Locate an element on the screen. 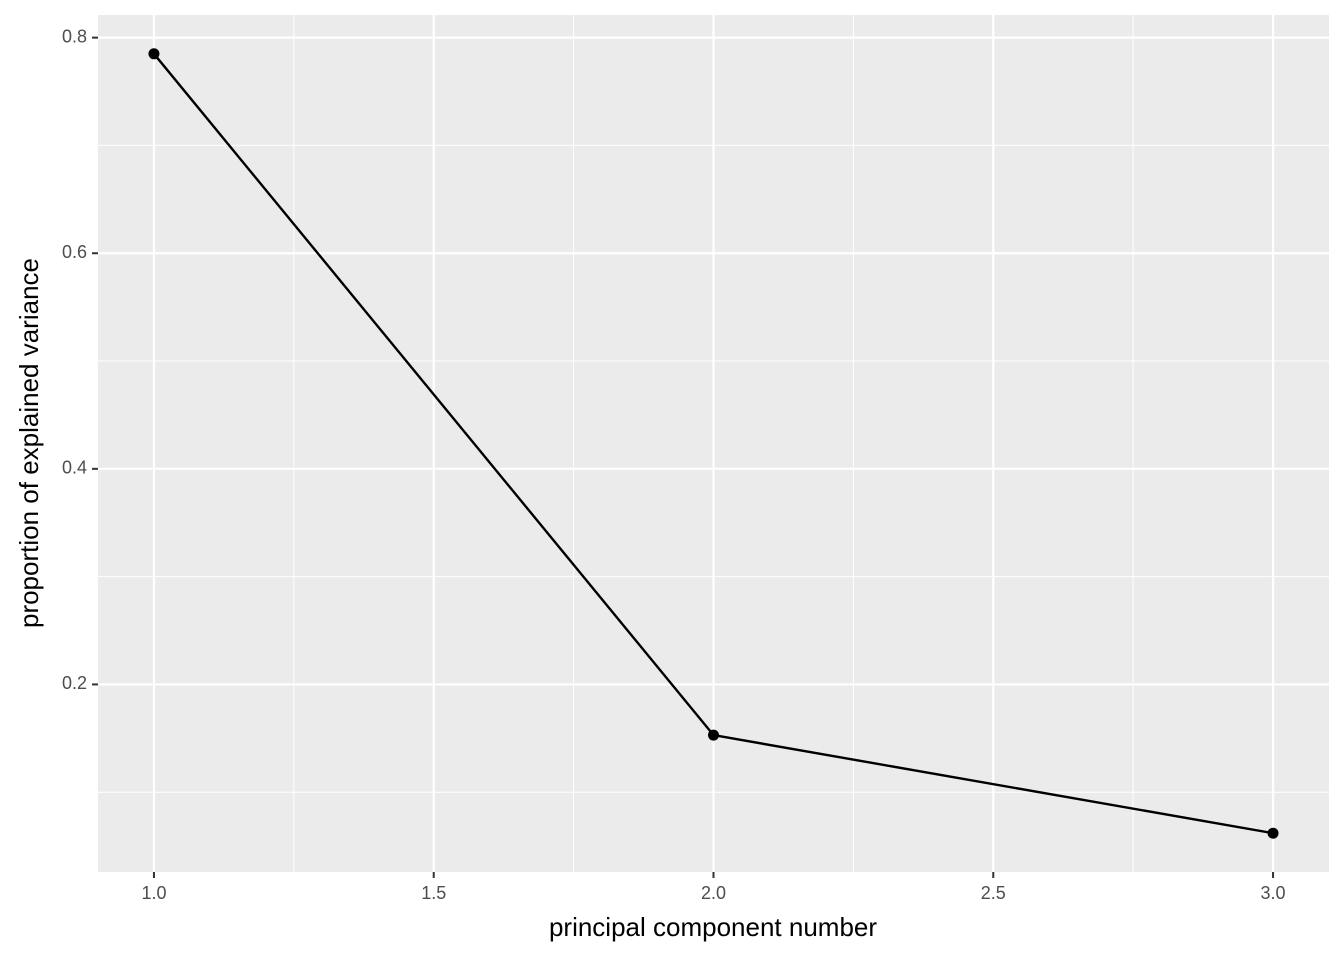 The height and width of the screenshot is (960, 1344). x-tick-label: 1.5 is located at coordinates (433, 893).